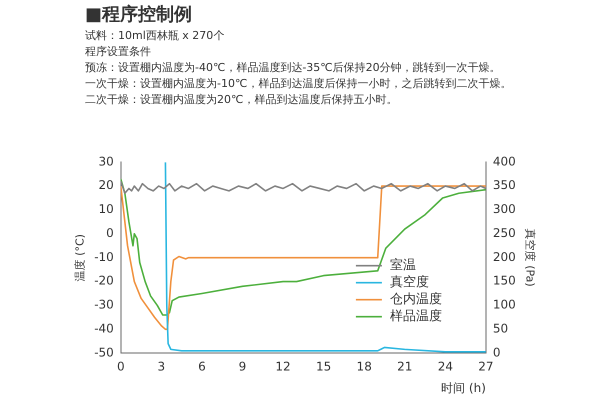  Describe the element at coordinates (409, 282) in the screenshot. I see `legend-label: 真空度` at that location.